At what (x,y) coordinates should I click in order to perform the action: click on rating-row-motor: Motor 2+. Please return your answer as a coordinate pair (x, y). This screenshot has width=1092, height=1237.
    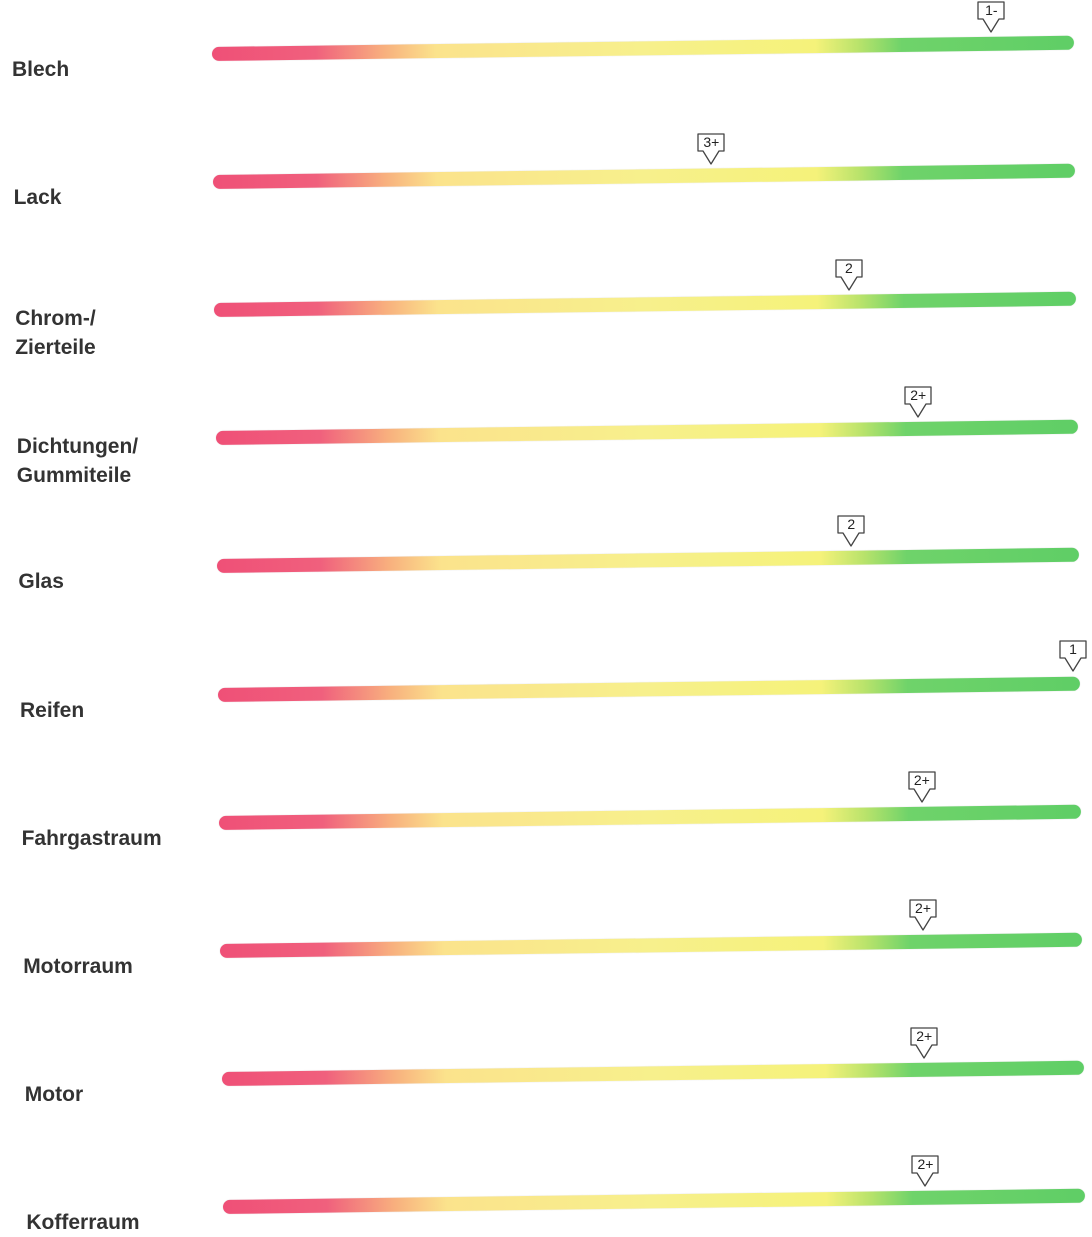
    Looking at the image, I should click on (546, 1066).